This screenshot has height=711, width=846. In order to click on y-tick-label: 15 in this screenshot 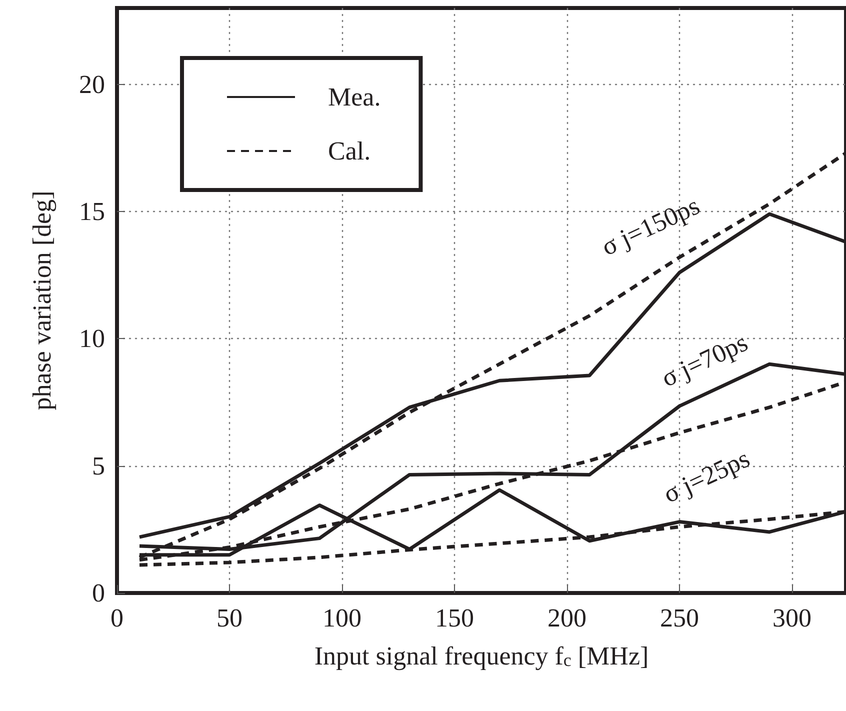, I will do `click(92, 211)`.